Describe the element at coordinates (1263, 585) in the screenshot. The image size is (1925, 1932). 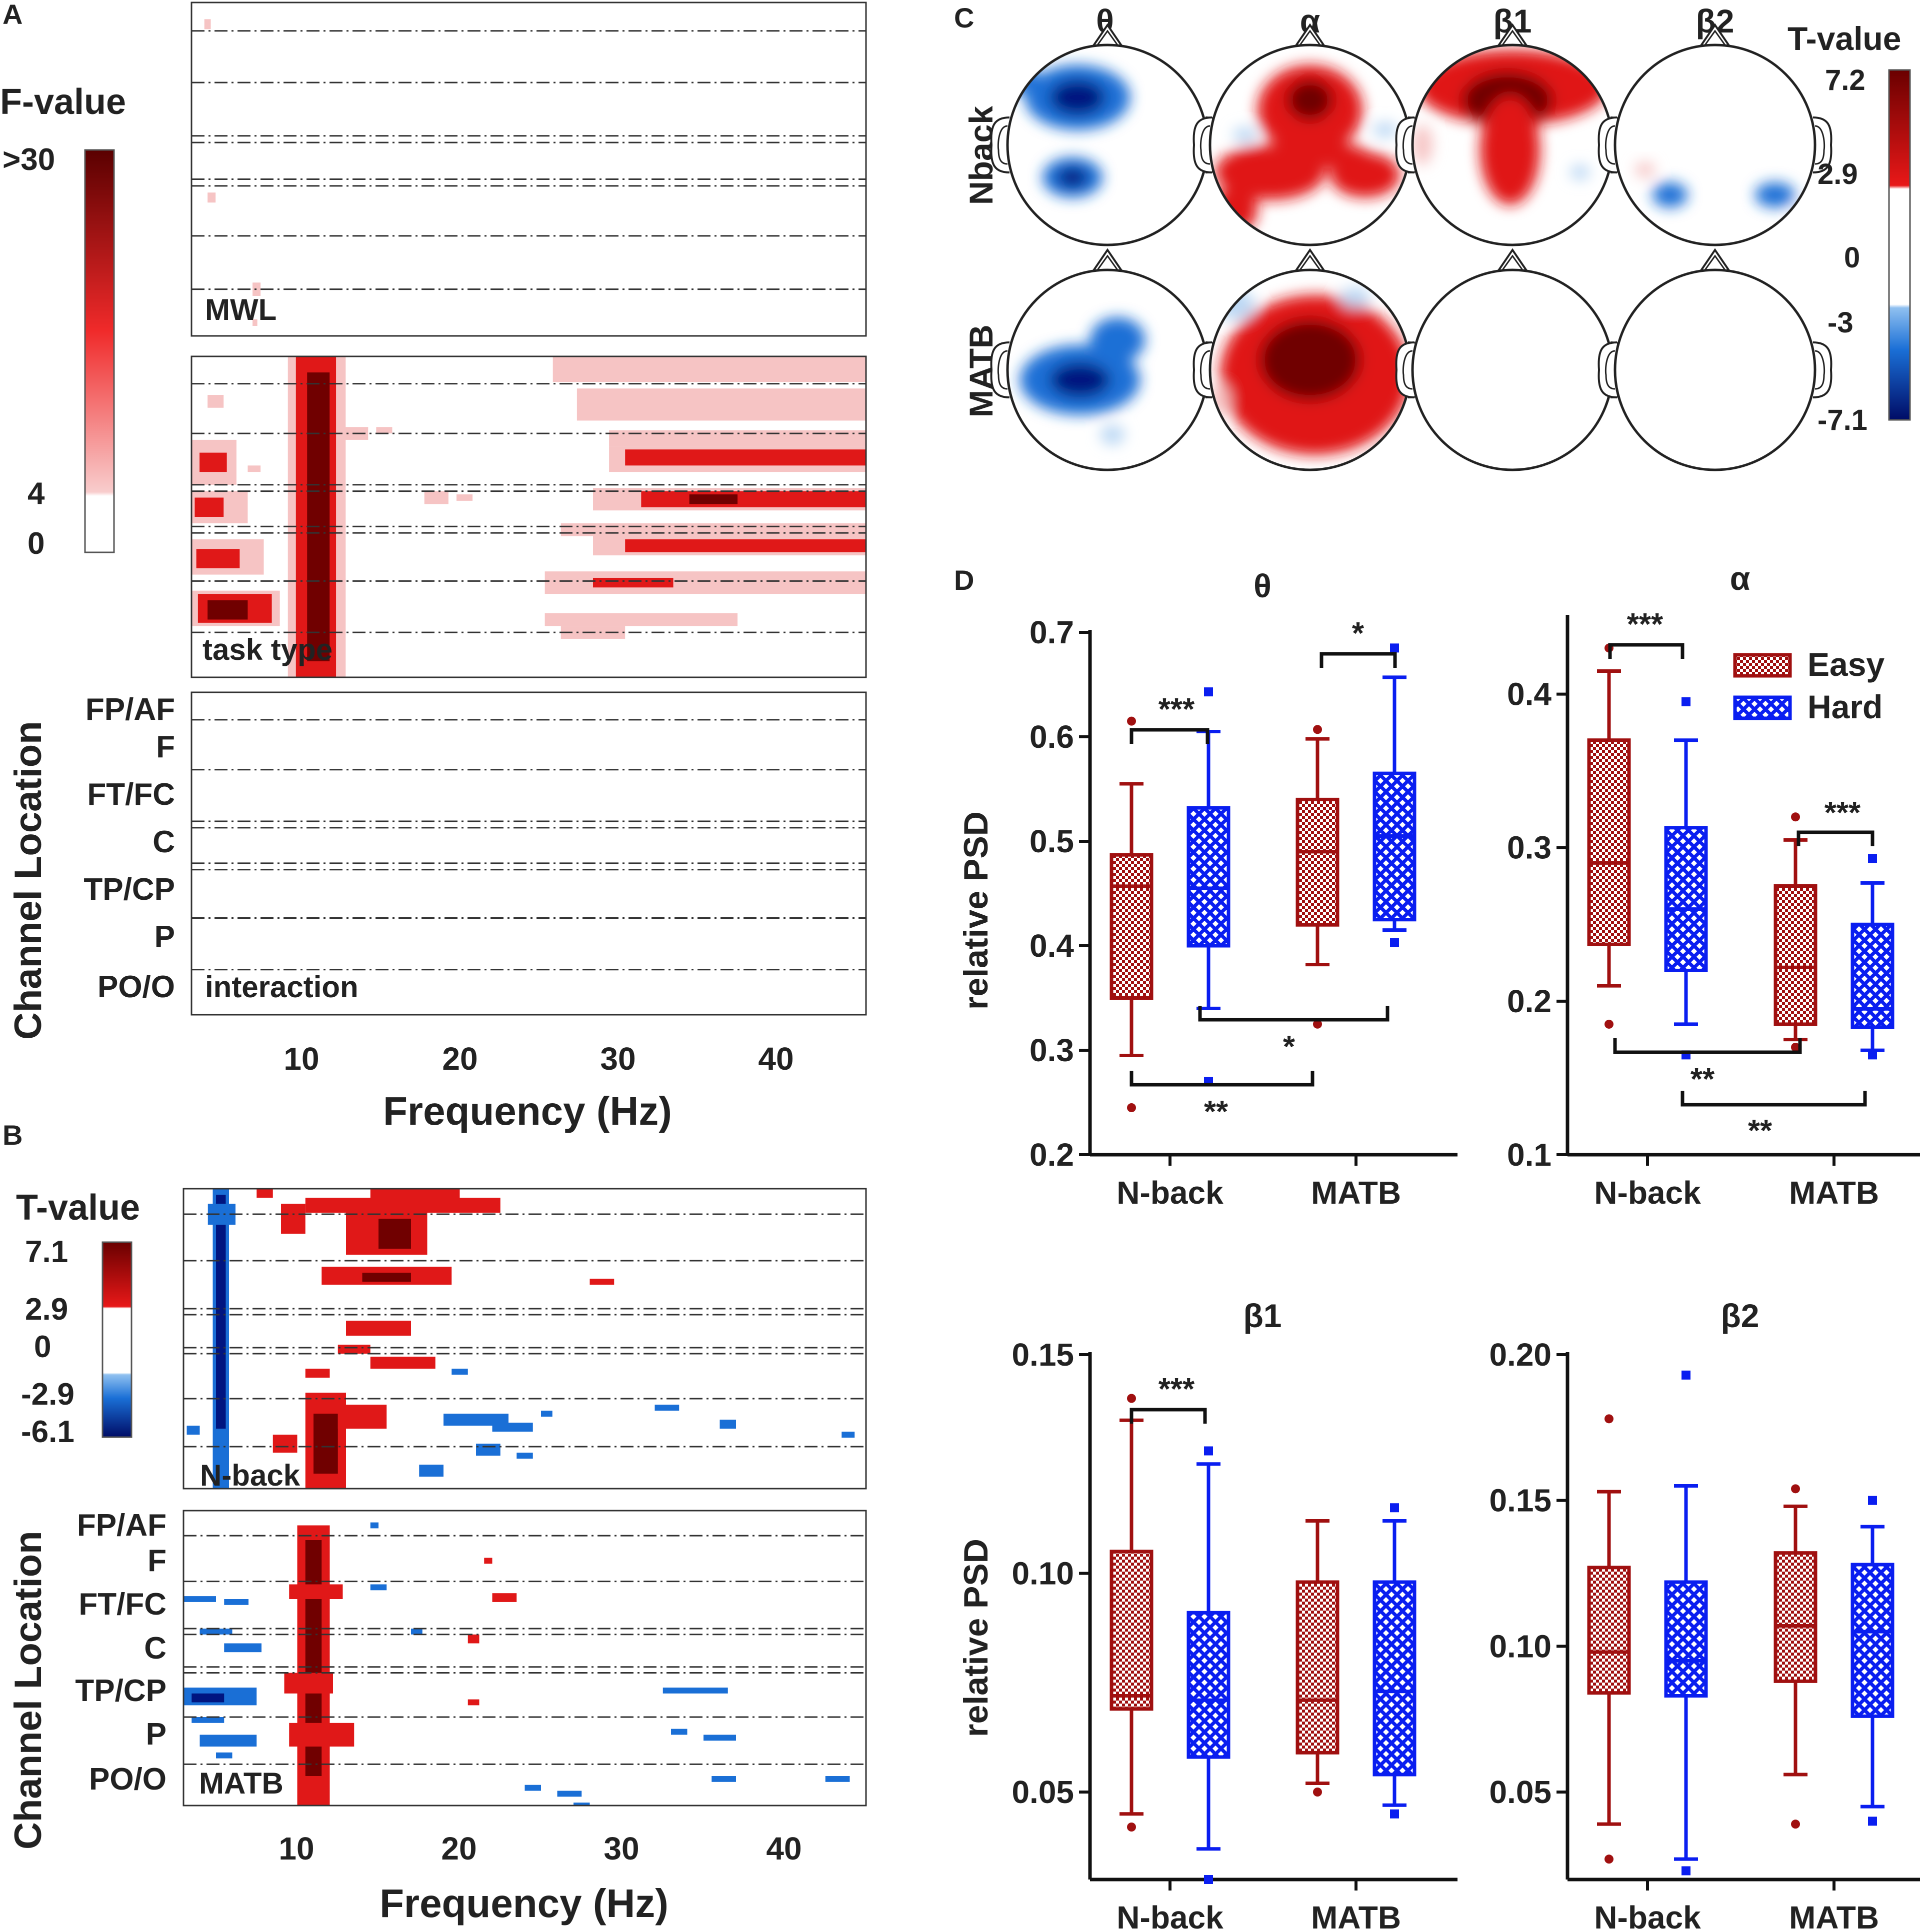
I see `chart-title: θ` at that location.